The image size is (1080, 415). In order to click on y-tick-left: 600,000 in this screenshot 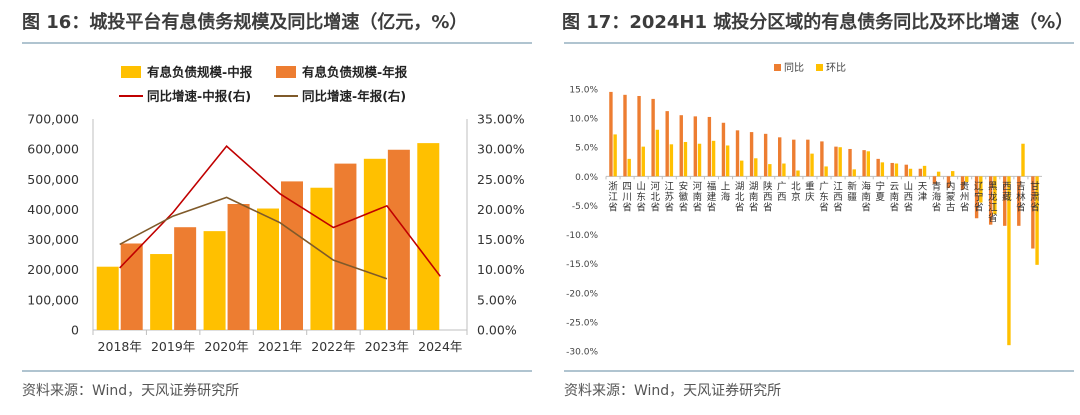, I will do `click(53, 149)`.